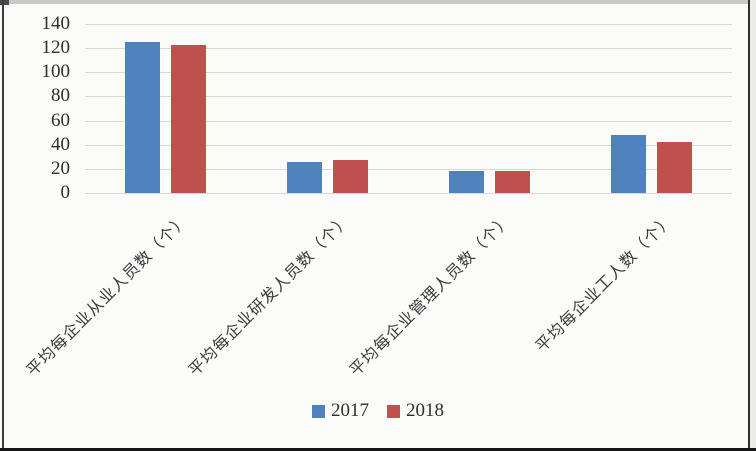  What do you see at coordinates (60, 120) in the screenshot?
I see `y-tick-label-60: 60` at bounding box center [60, 120].